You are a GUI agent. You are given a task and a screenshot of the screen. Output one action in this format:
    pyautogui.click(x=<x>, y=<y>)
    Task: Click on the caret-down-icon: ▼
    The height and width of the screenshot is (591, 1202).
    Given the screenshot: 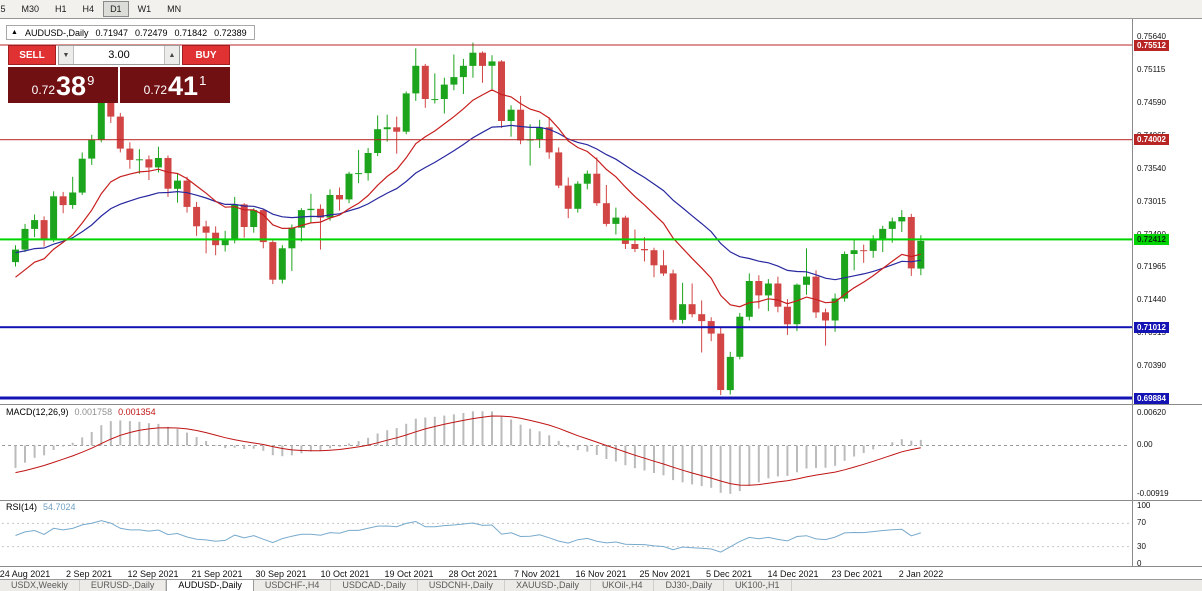 What is the action you would take?
    pyautogui.click(x=66, y=55)
    